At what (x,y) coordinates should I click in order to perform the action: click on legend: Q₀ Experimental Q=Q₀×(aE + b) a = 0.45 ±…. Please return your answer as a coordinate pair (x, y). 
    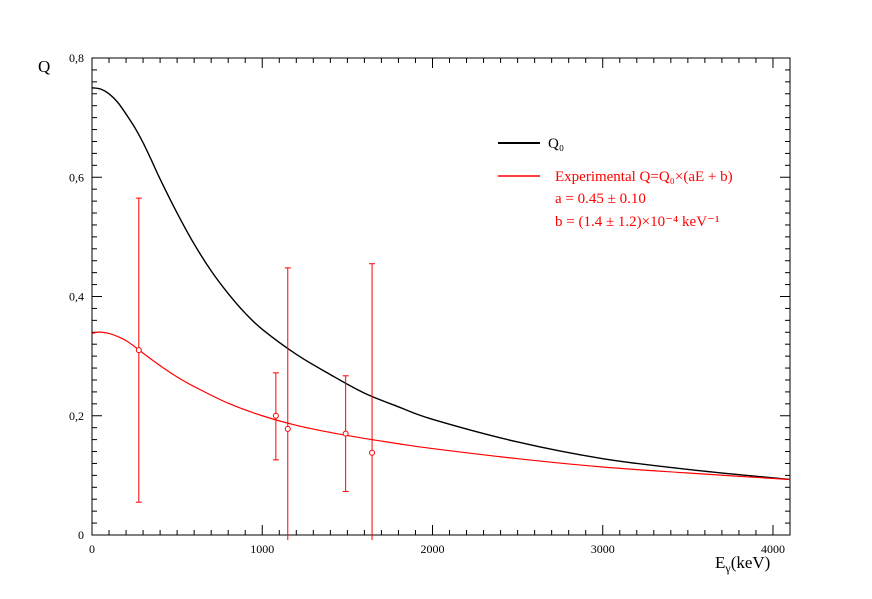
    Looking at the image, I should click on (615, 183).